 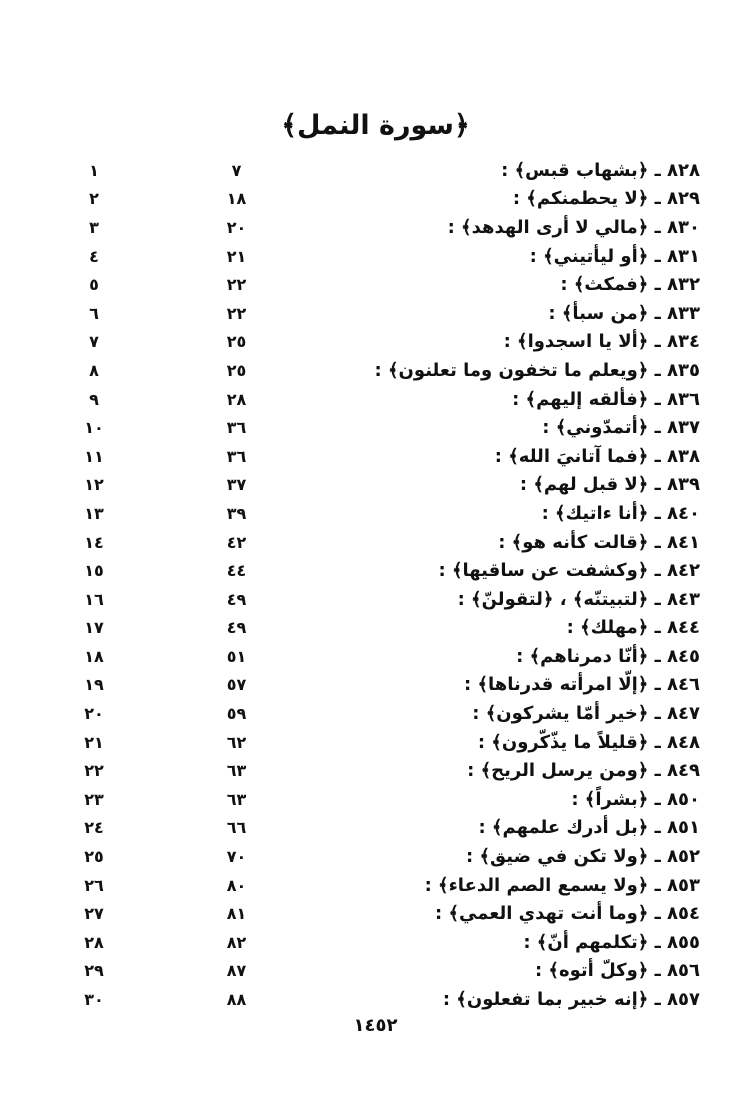 I want to click on entry-label: ٨٤٩ ـ ﴿ومن يرسل الريح﴾ :, so click(x=583, y=771).